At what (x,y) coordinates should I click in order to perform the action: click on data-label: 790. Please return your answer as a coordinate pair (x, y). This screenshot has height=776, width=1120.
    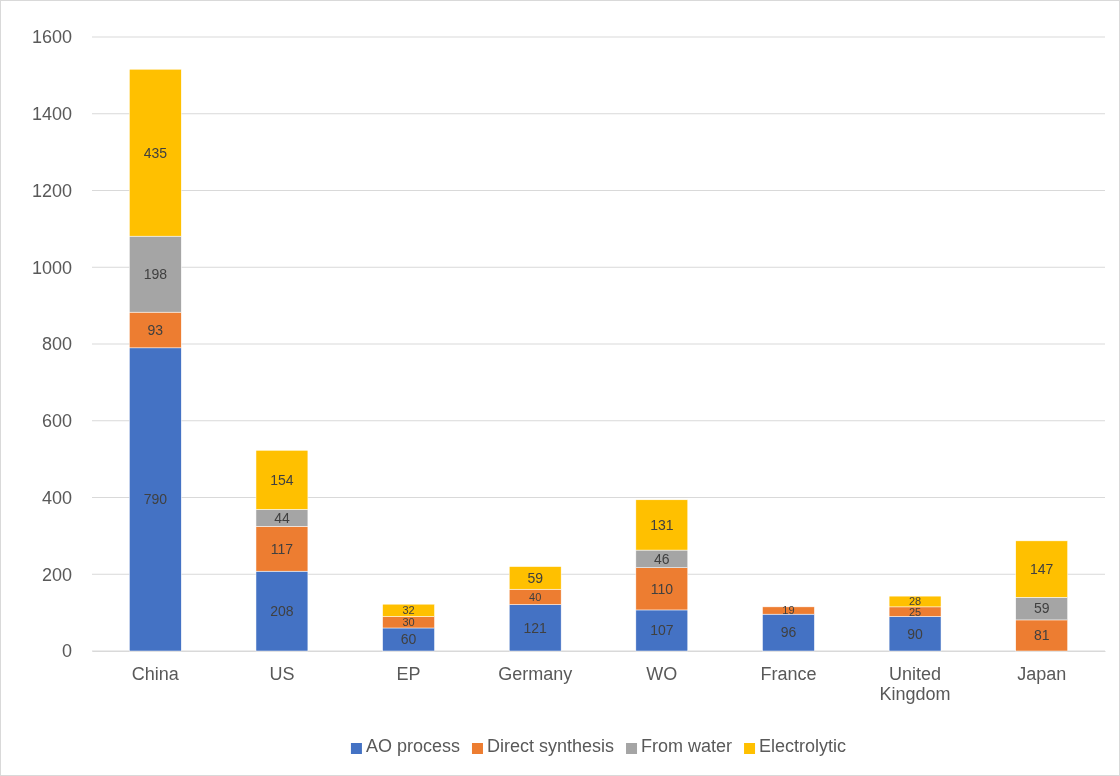
    Looking at the image, I should click on (155, 499).